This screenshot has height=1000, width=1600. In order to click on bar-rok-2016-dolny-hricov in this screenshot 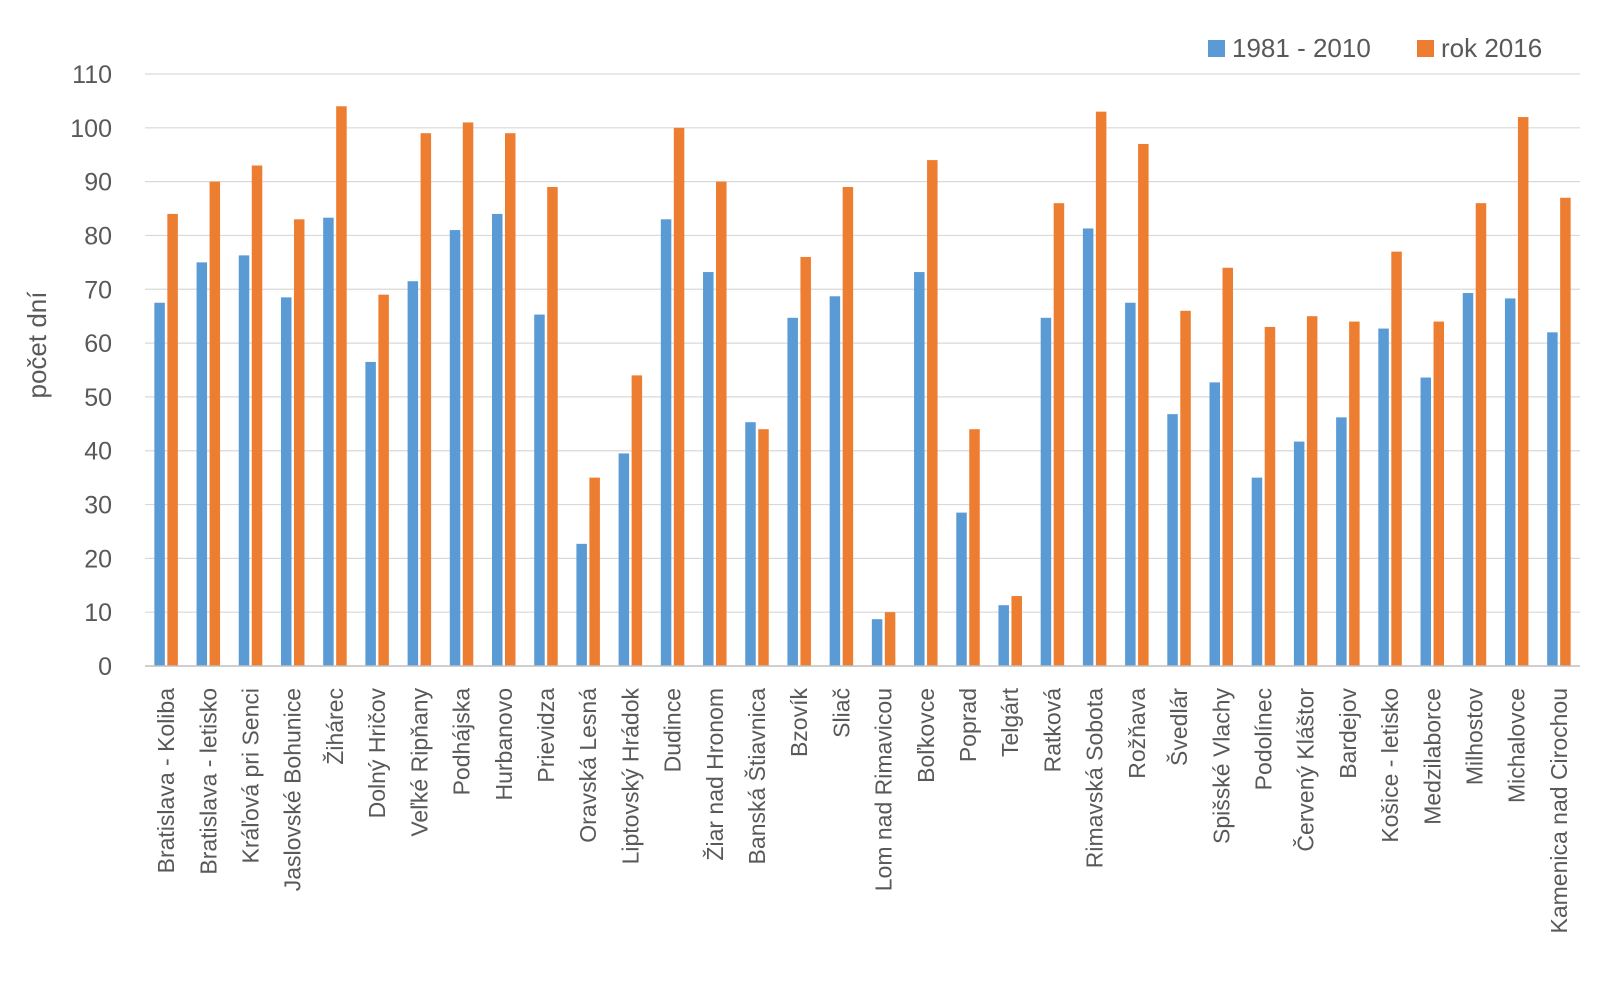, I will do `click(383, 480)`.